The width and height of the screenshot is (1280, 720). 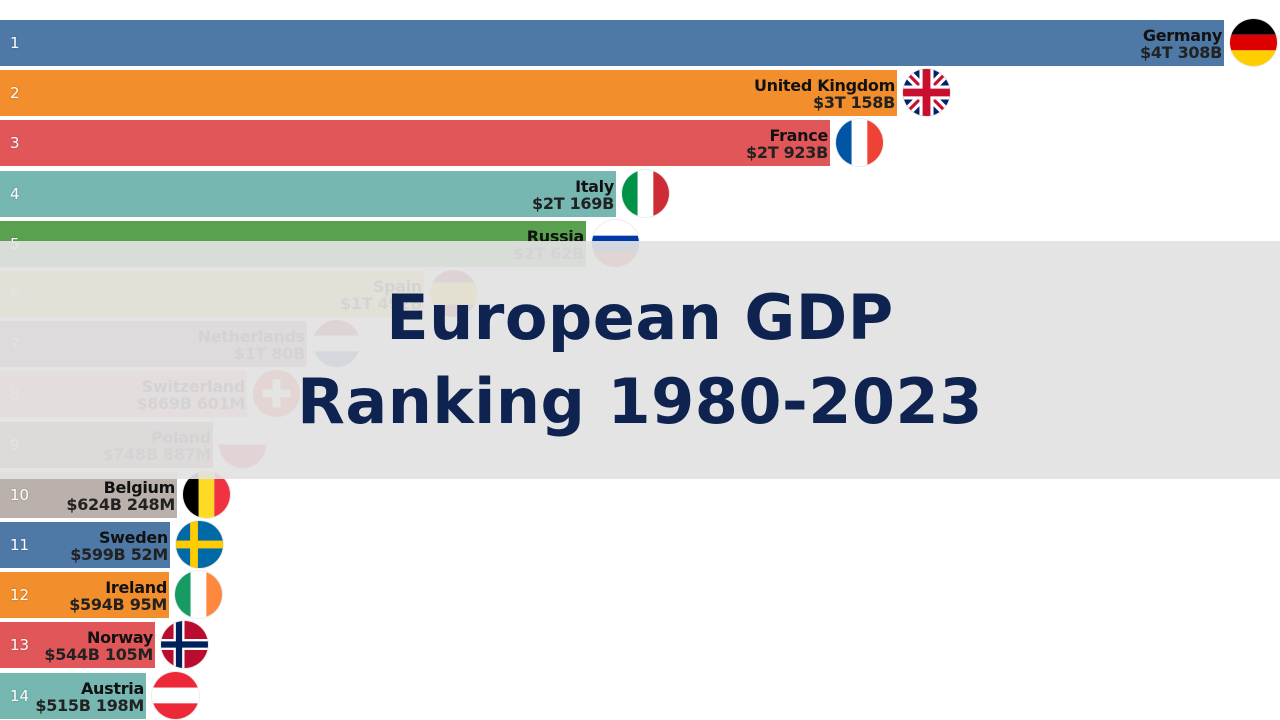 What do you see at coordinates (308, 194) in the screenshot?
I see `bar-italy` at bounding box center [308, 194].